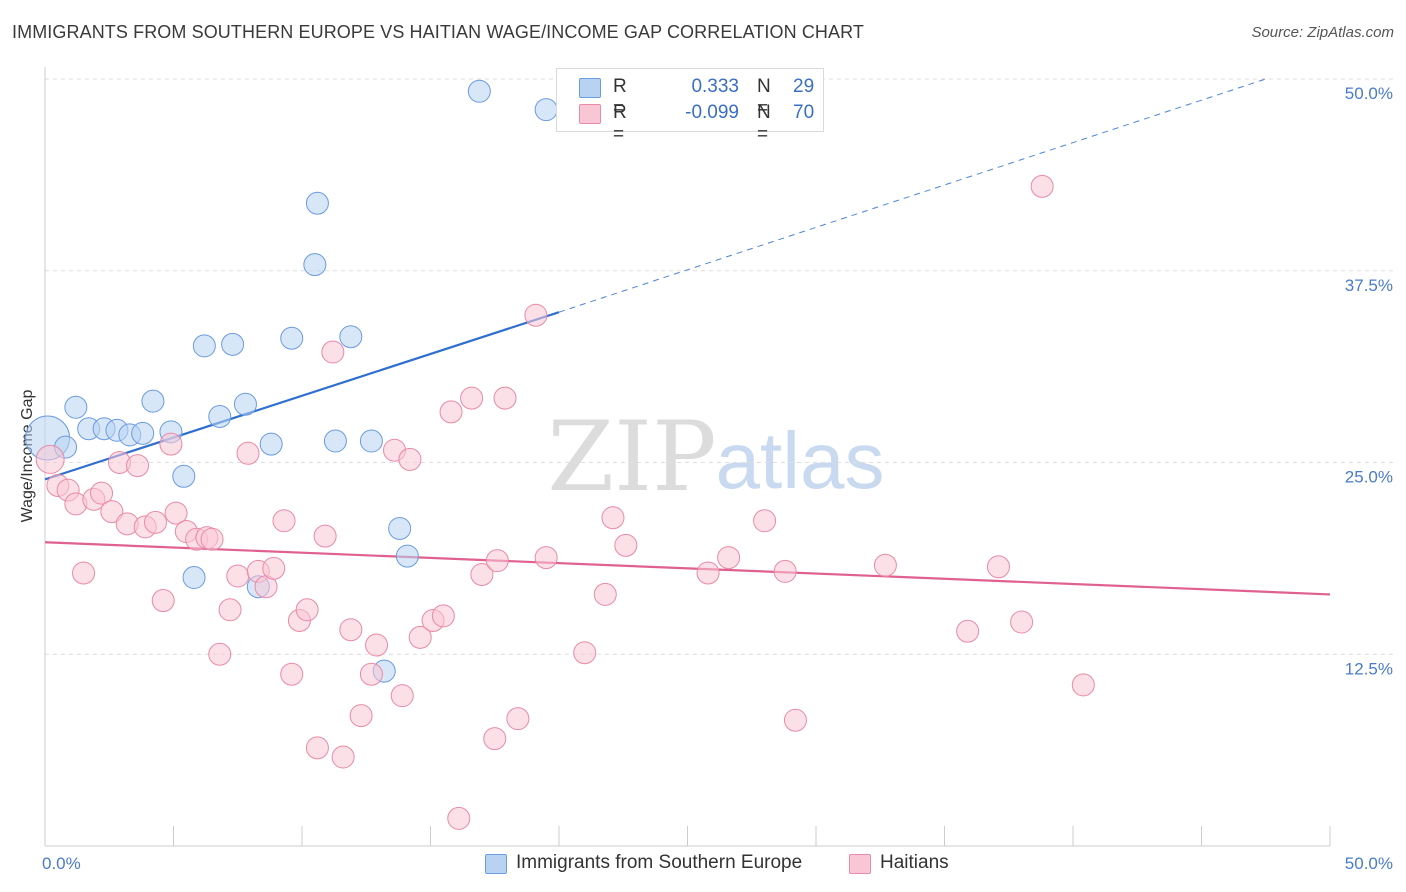 The image size is (1406, 892). What do you see at coordinates (1369, 863) in the screenshot?
I see `x-tick-label: 50.0%` at bounding box center [1369, 863].